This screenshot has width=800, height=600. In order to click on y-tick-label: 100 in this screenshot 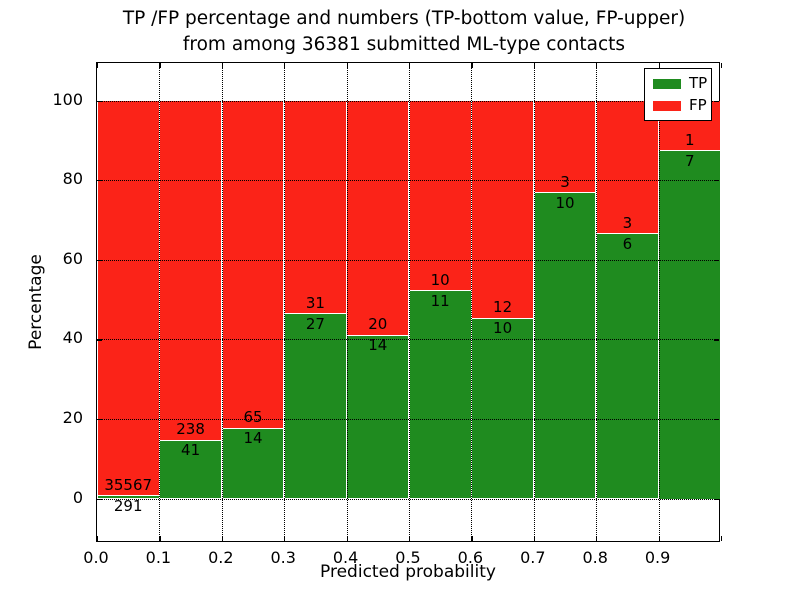, I will do `click(67, 99)`.